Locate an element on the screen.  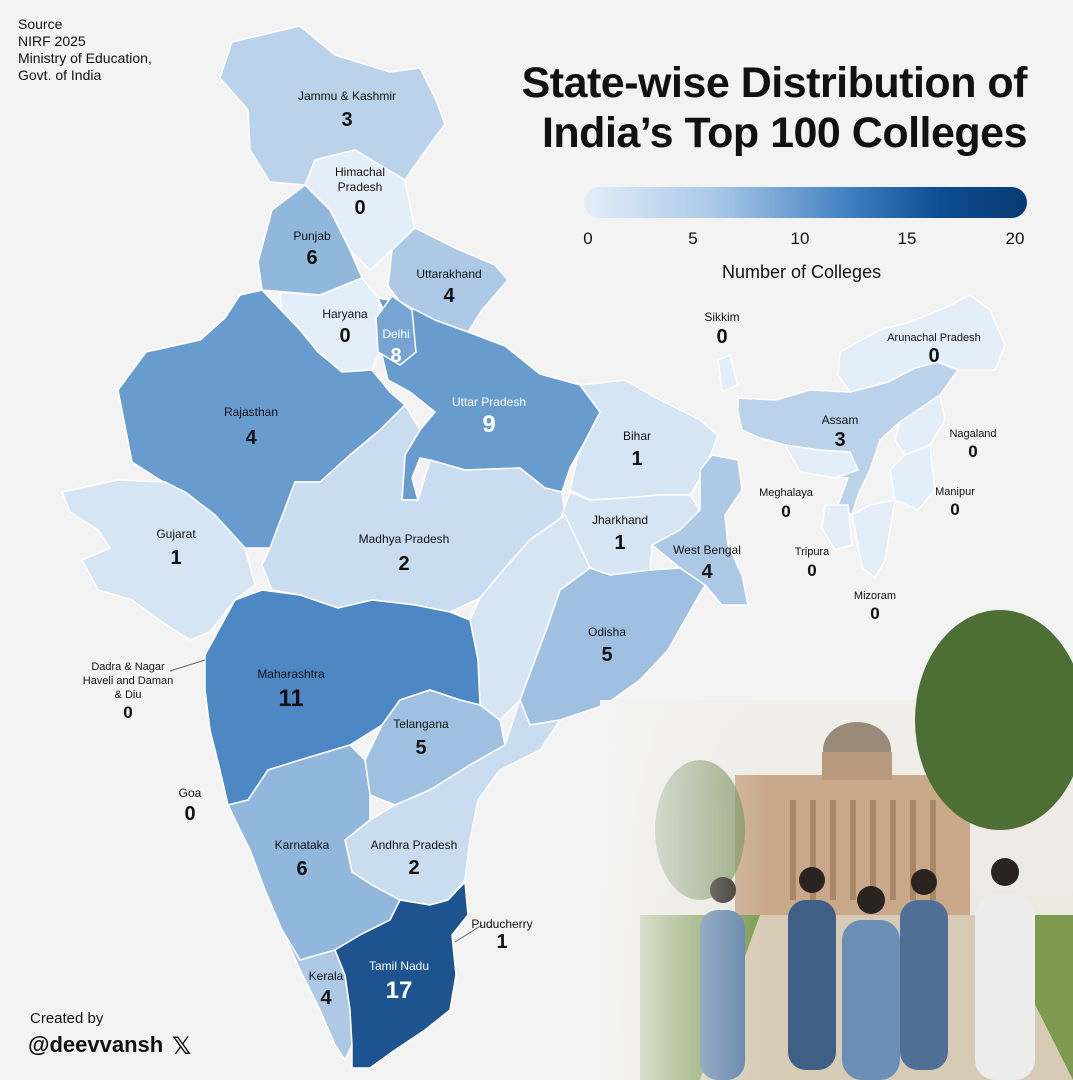
state-label-value: 9 is located at coordinates (488, 424).